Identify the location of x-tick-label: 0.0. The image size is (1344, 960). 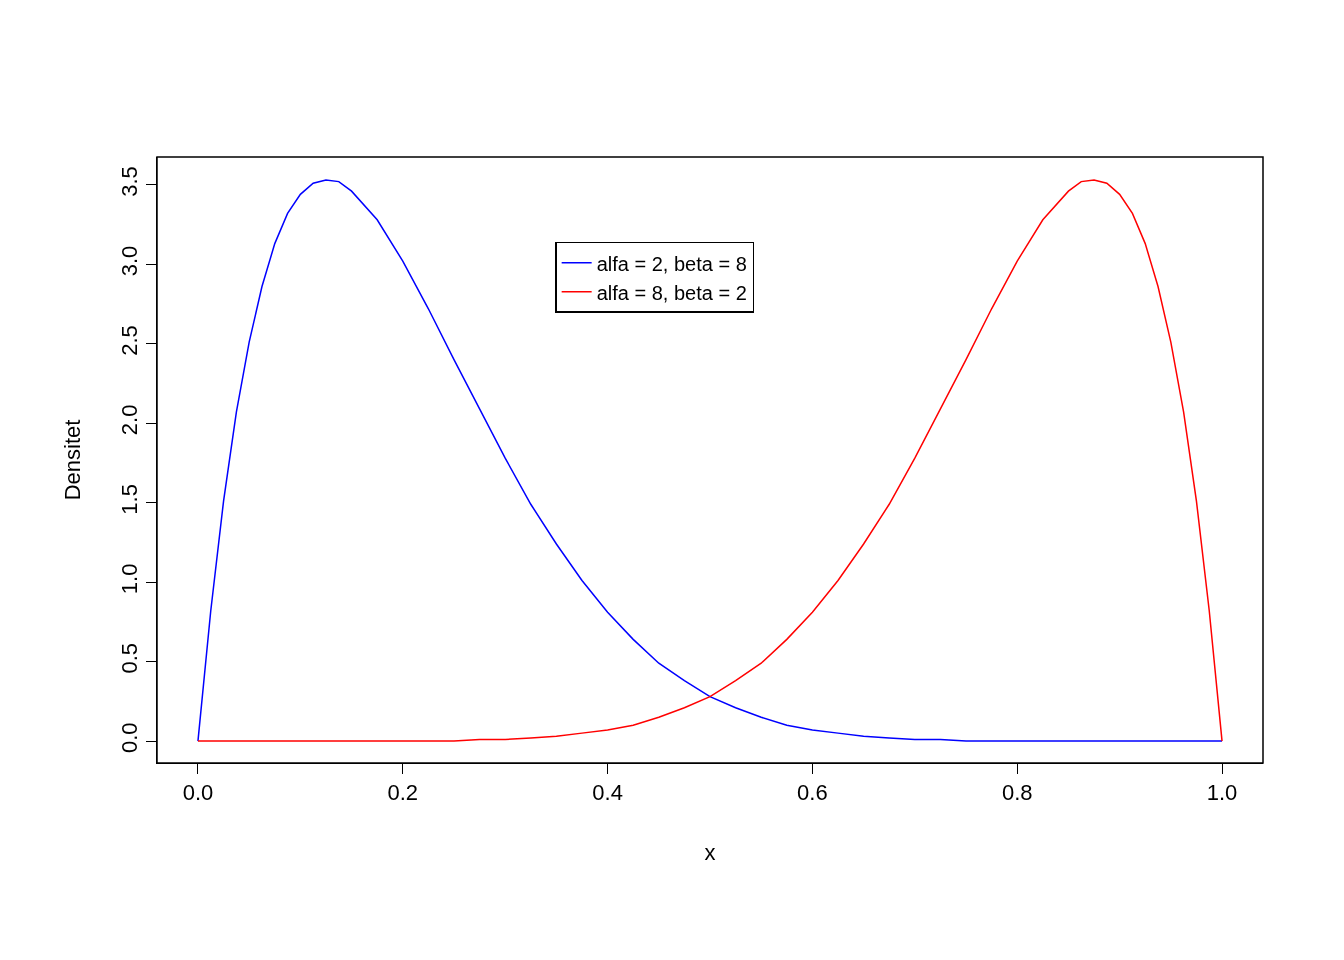
(198, 793).